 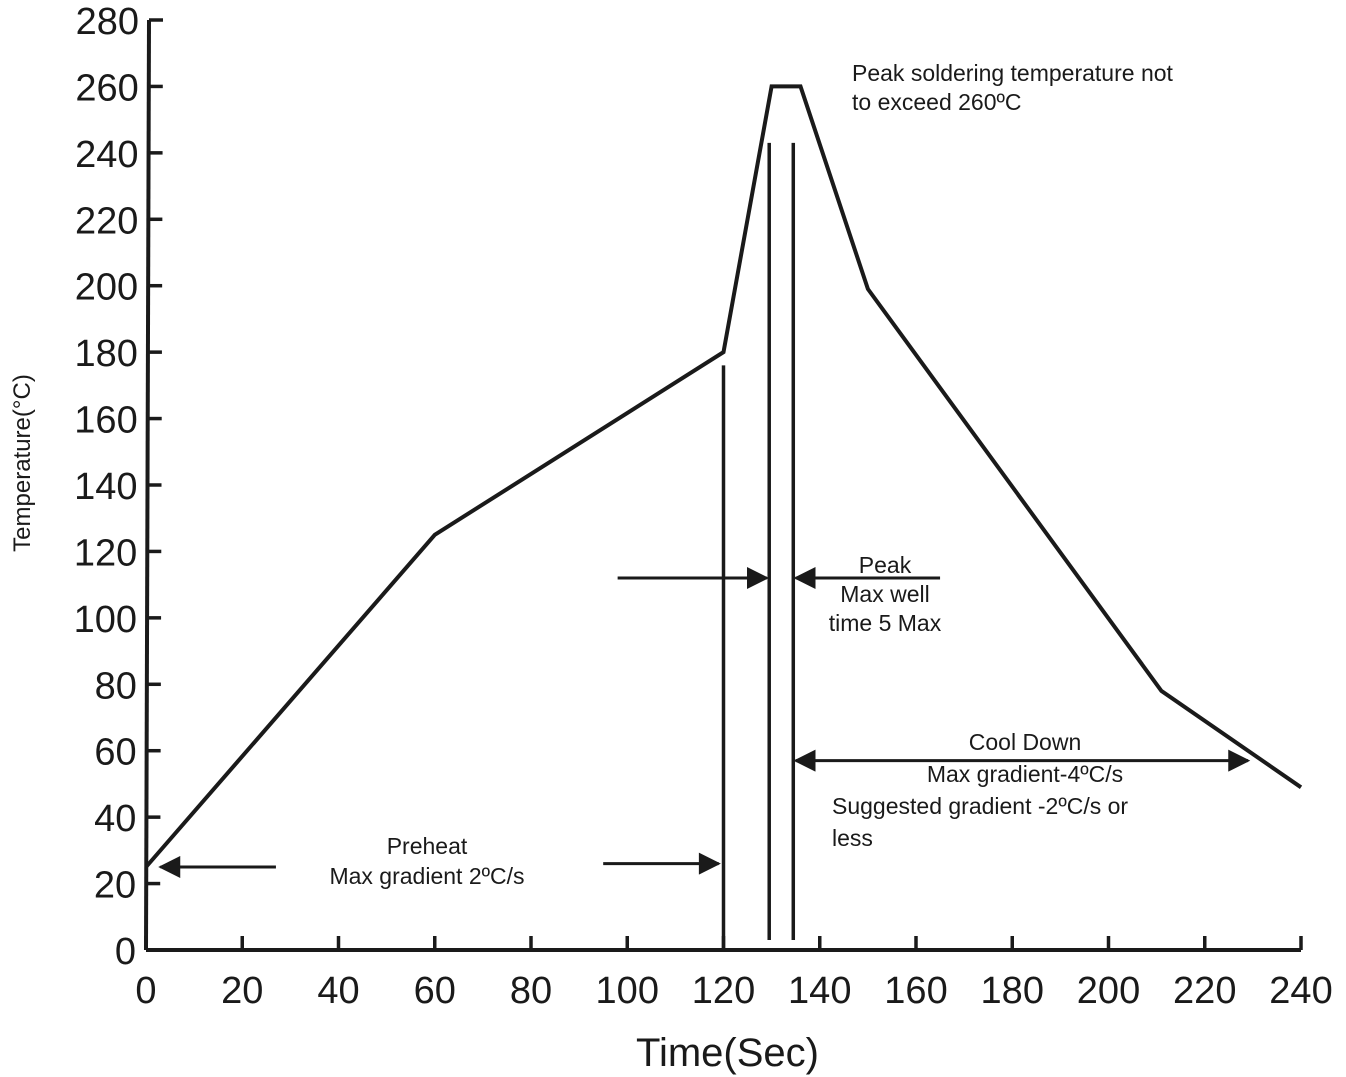 I want to click on x-tick-label: 220, so click(x=1204, y=991).